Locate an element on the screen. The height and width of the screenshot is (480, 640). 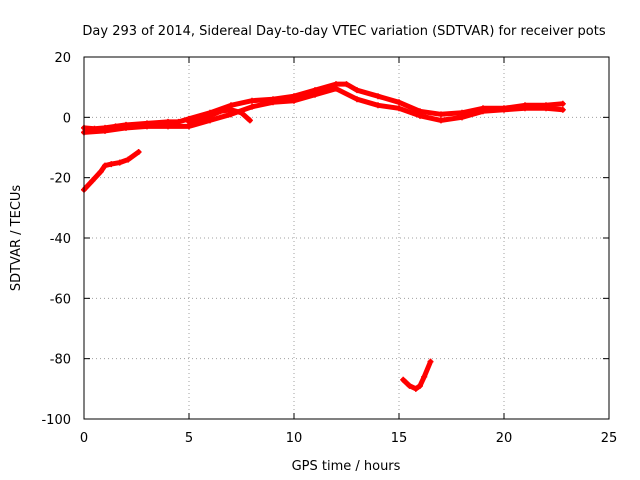
y-tick-label: 0 is located at coordinates (67, 118).